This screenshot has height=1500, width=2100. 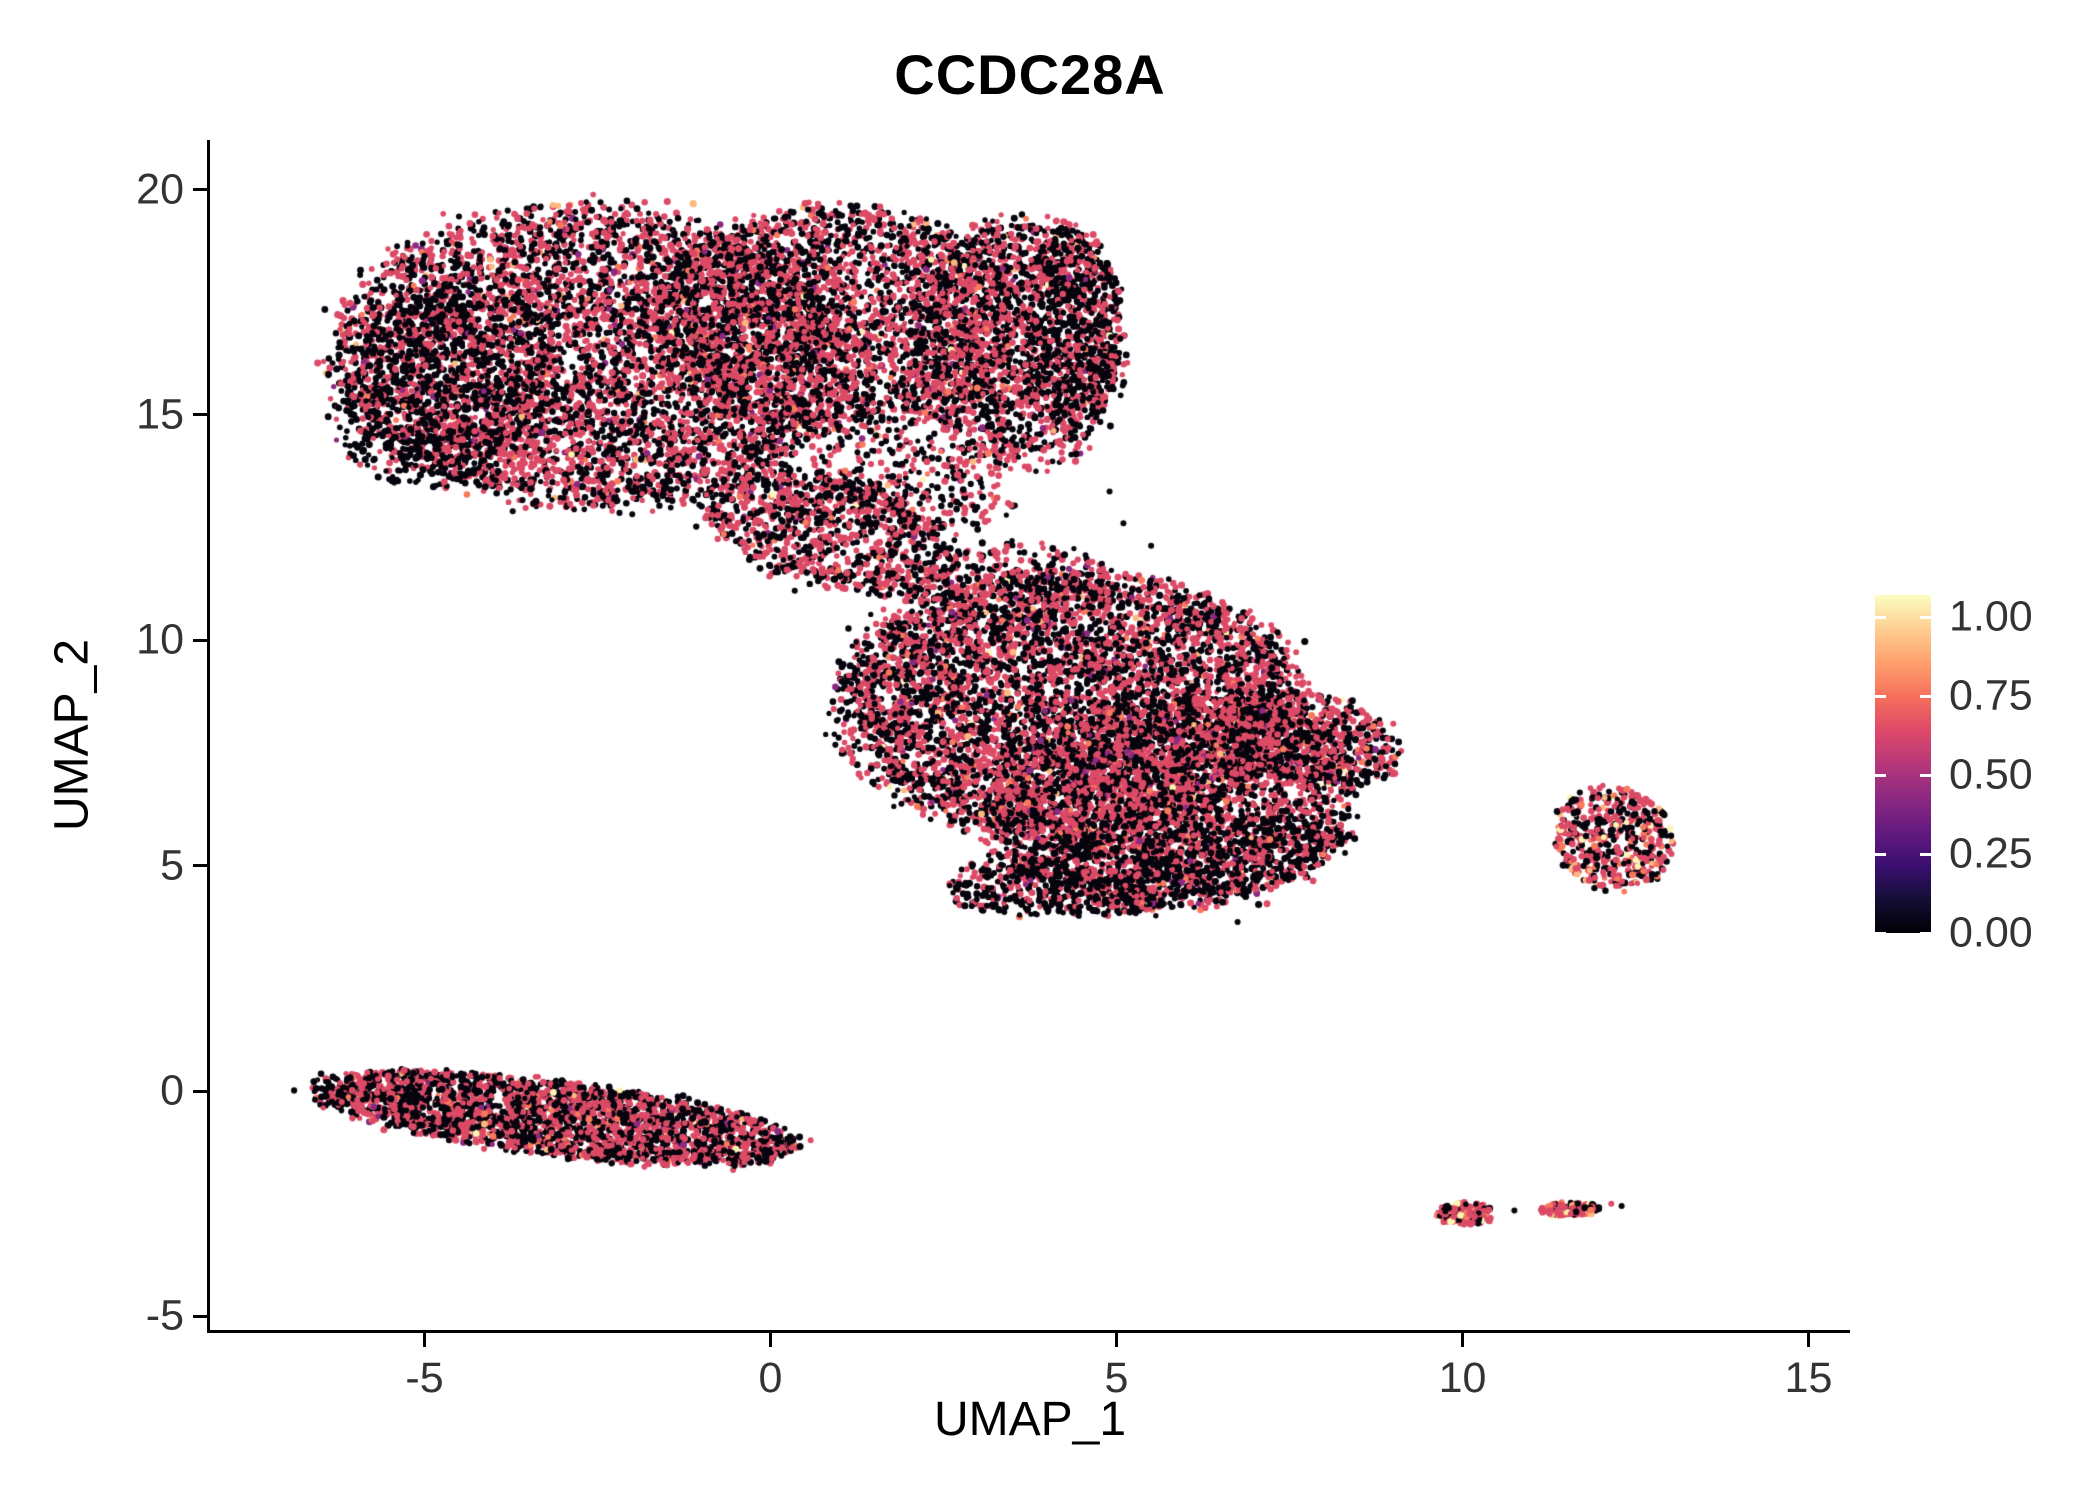 I want to click on y-tick-label: 5, so click(x=172, y=865).